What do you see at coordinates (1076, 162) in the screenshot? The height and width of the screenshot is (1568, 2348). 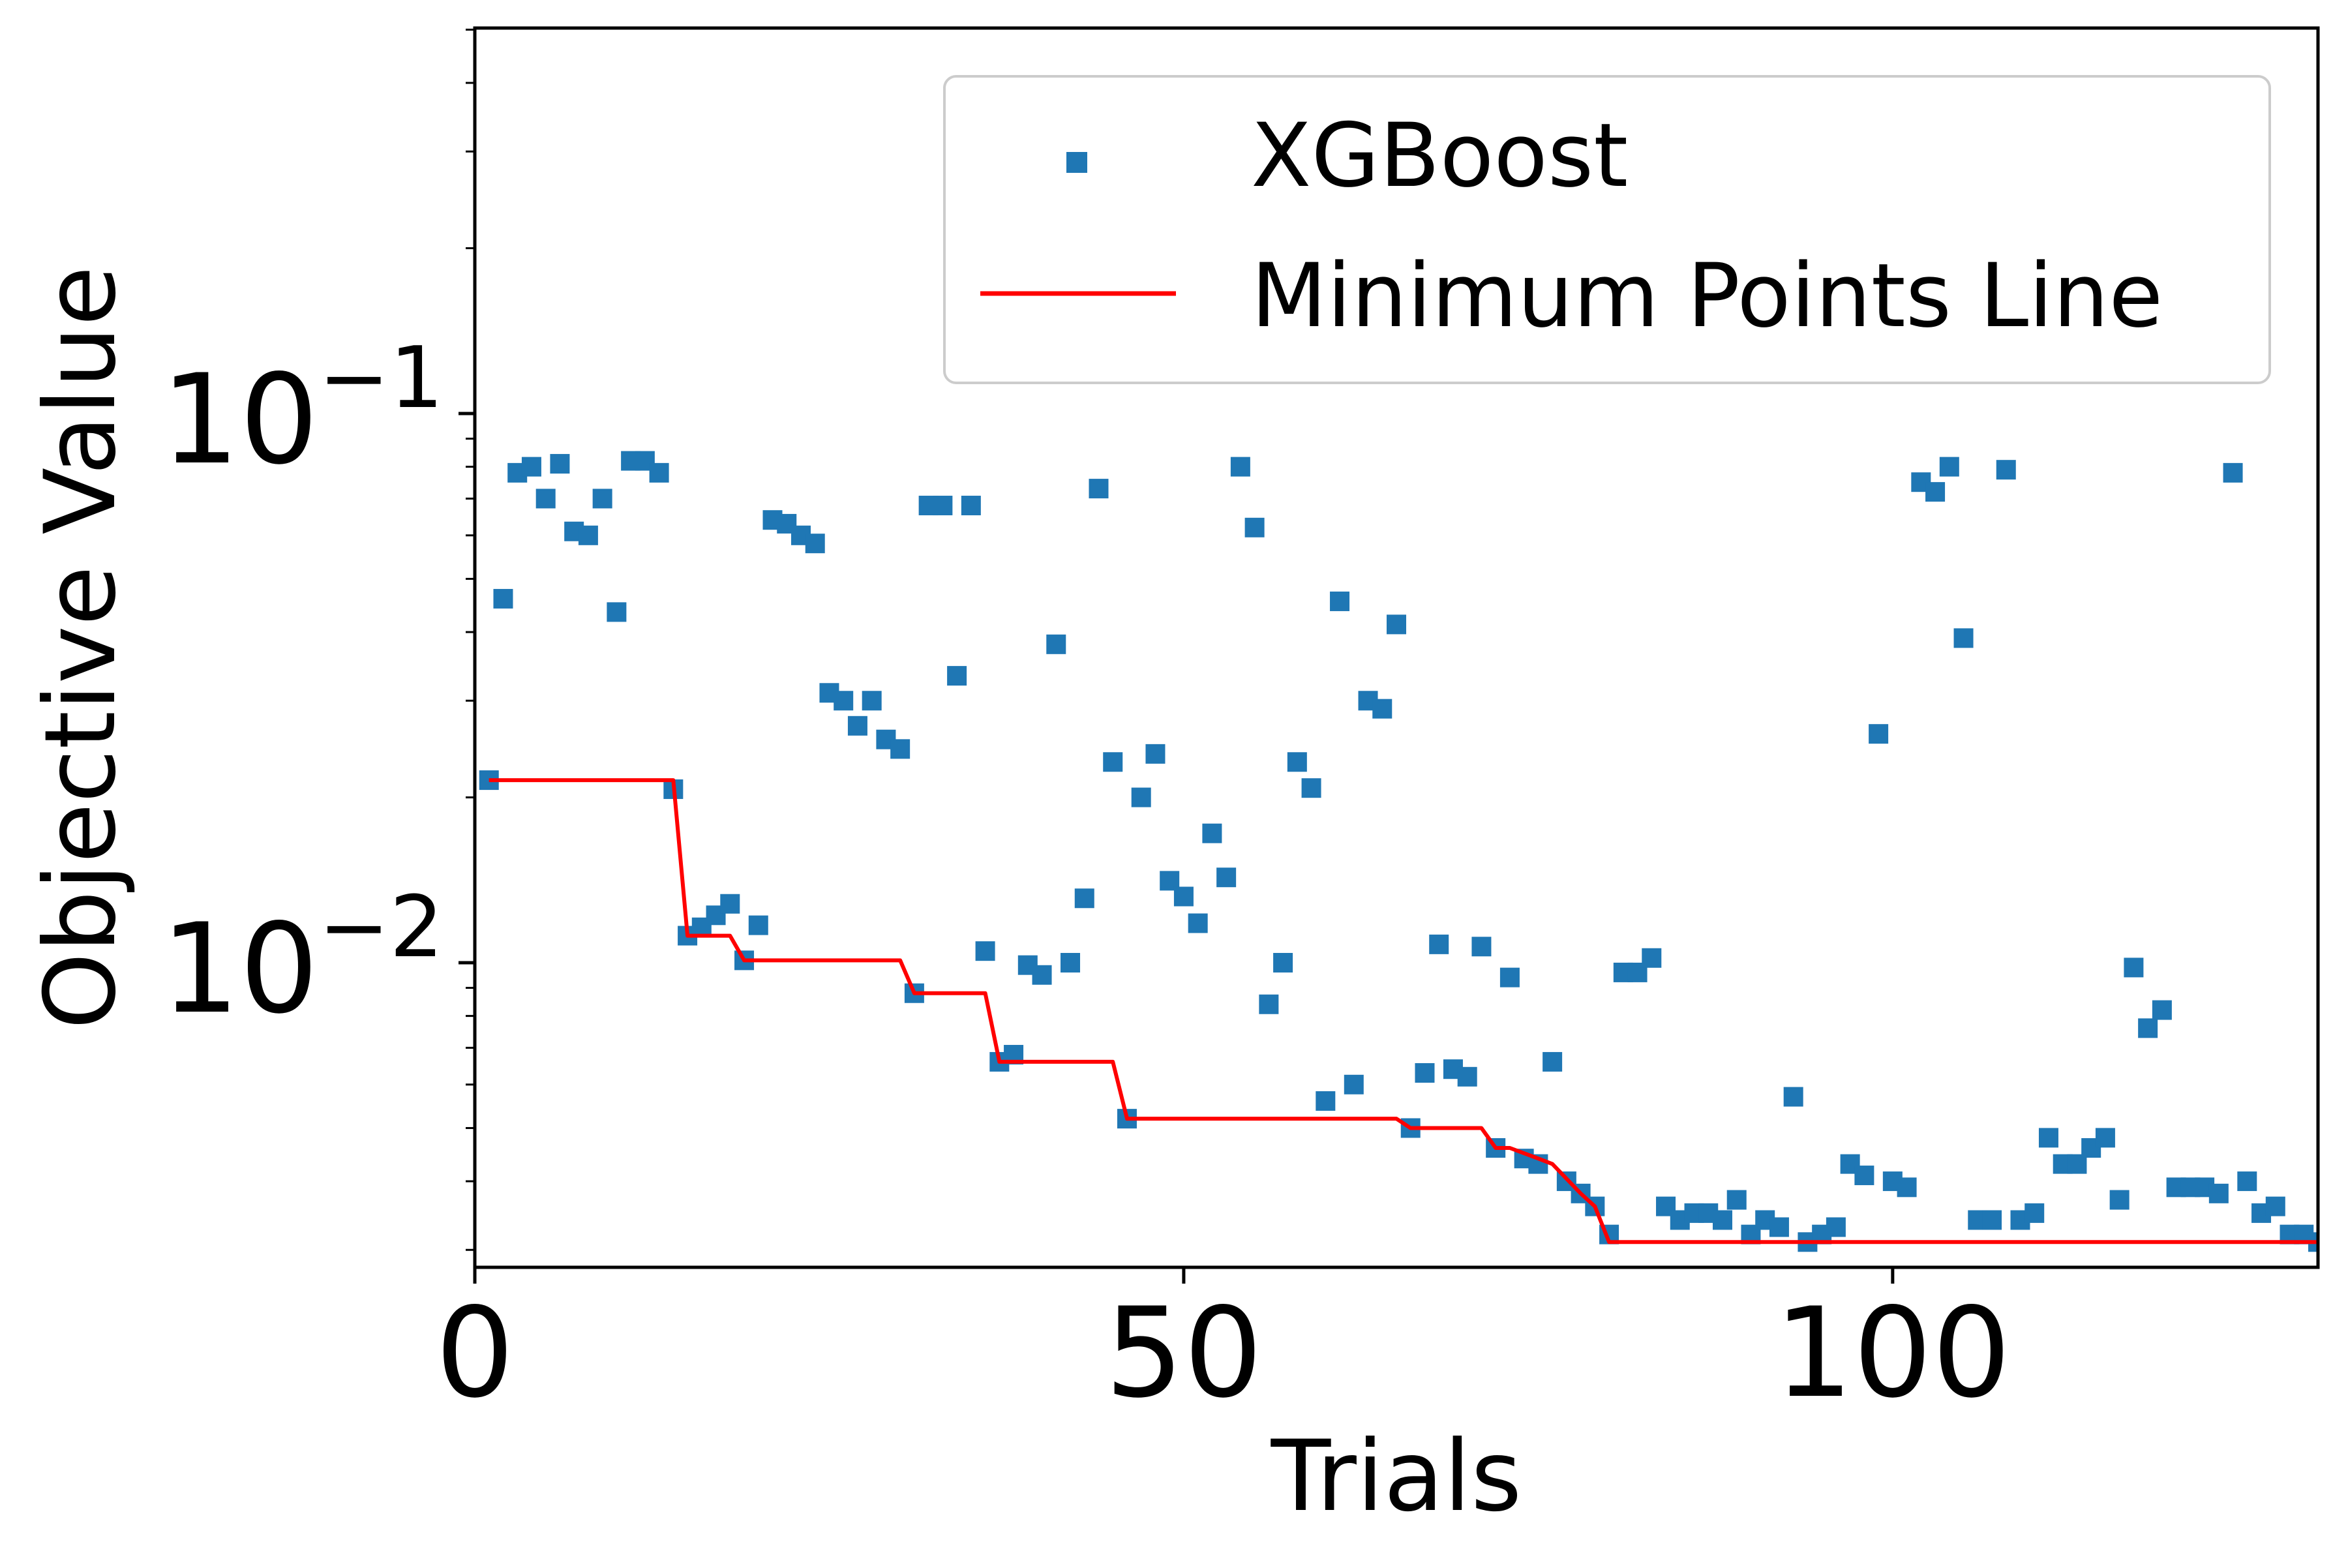 I see `legend-scatter-marker` at bounding box center [1076, 162].